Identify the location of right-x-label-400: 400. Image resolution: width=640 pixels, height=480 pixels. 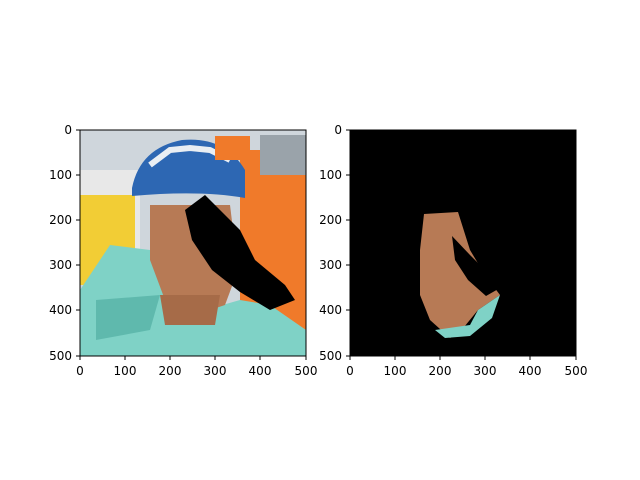
(530, 371).